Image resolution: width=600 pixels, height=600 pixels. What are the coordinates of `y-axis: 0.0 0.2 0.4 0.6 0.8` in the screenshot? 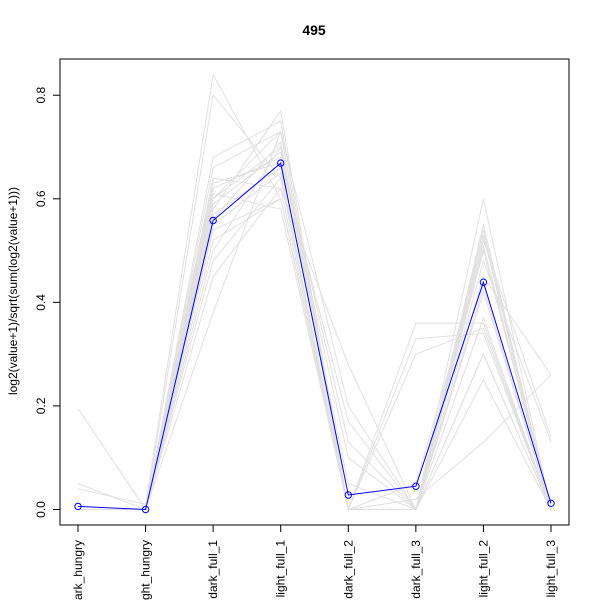 It's located at (47, 302).